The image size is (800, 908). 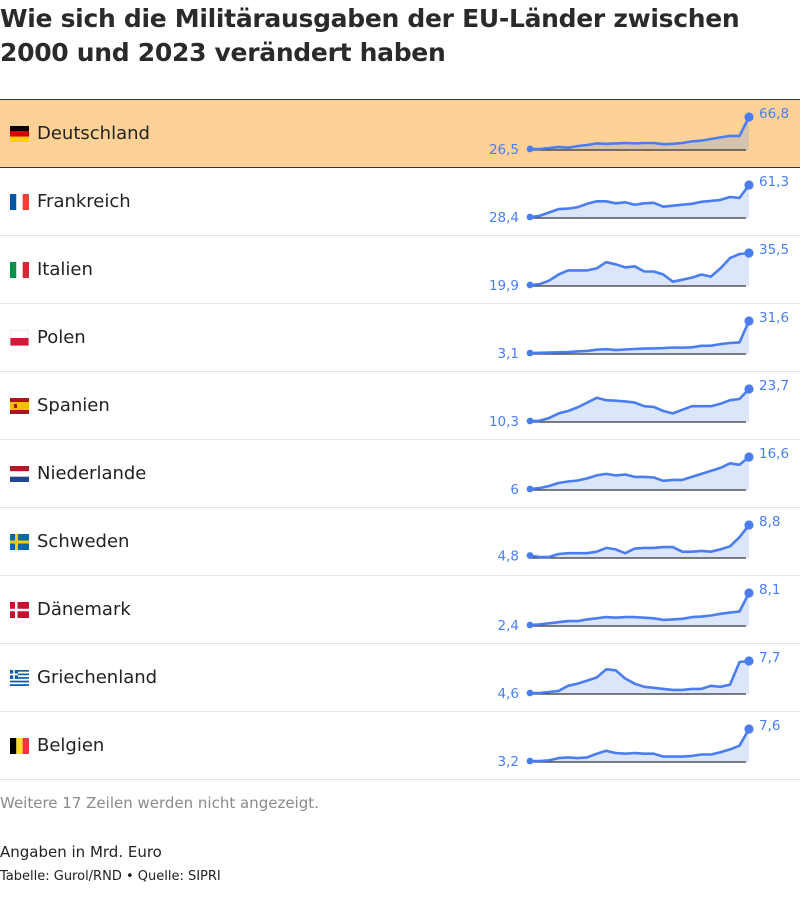 I want to click on country-name: Belgien, so click(x=71, y=745).